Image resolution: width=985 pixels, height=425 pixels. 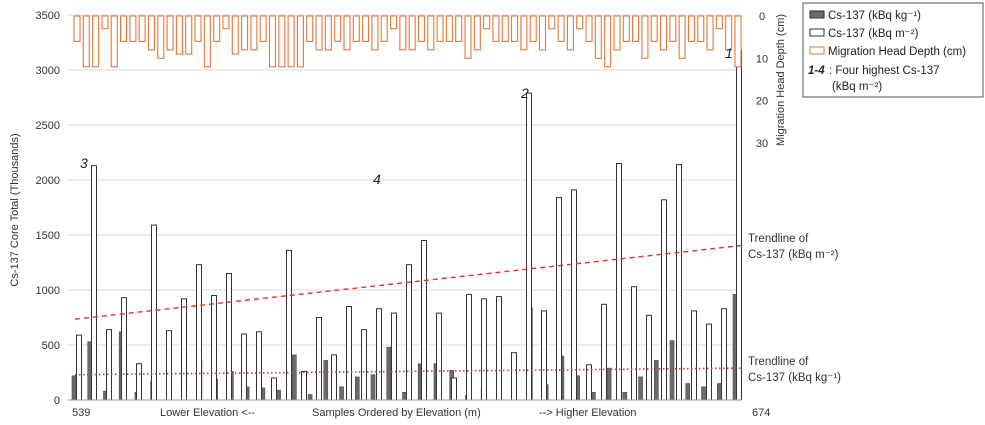 I want to click on trendline-kg-label-line1: Trendline of, so click(x=778, y=362).